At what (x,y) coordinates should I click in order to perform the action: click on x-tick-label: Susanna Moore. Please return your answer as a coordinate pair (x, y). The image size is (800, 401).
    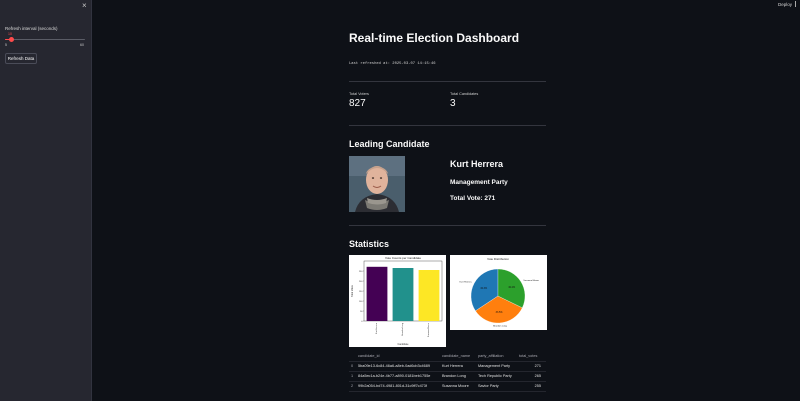
    Looking at the image, I should click on (429, 329).